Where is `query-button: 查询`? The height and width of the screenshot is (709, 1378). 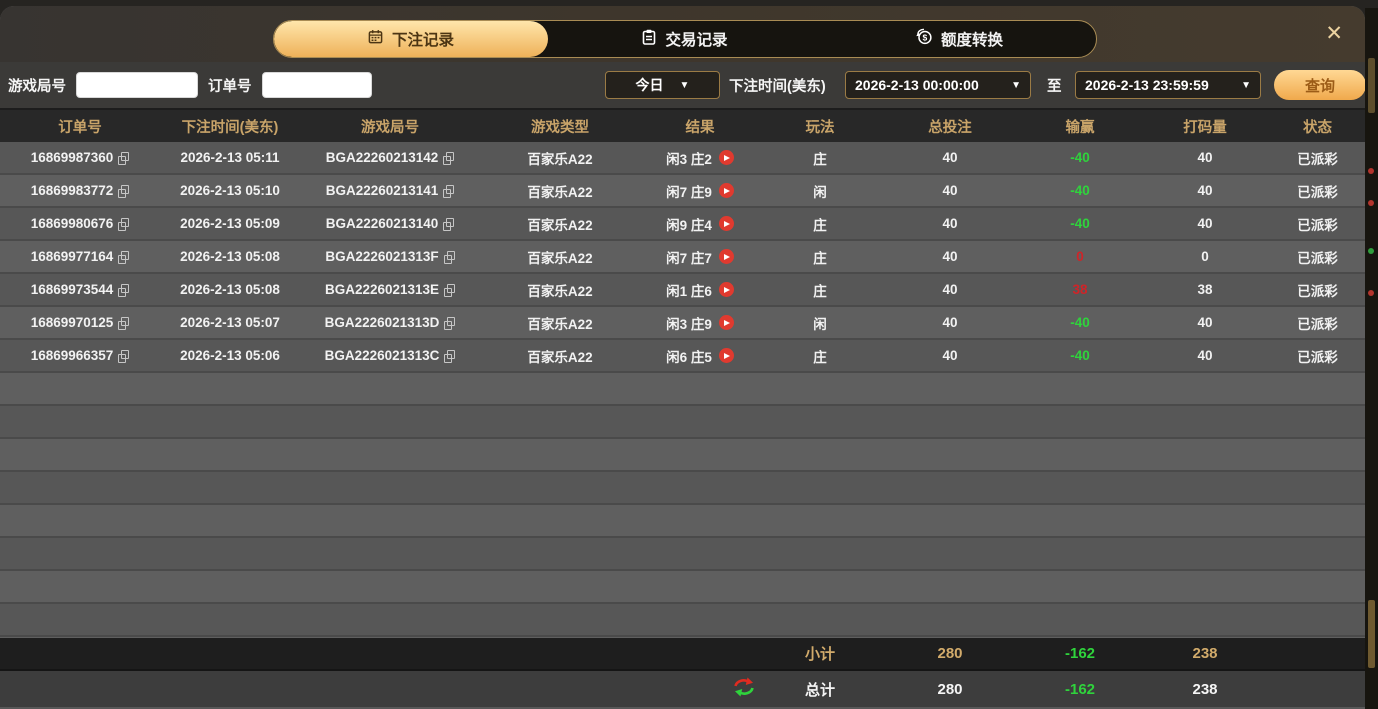 query-button: 查询 is located at coordinates (1319, 85).